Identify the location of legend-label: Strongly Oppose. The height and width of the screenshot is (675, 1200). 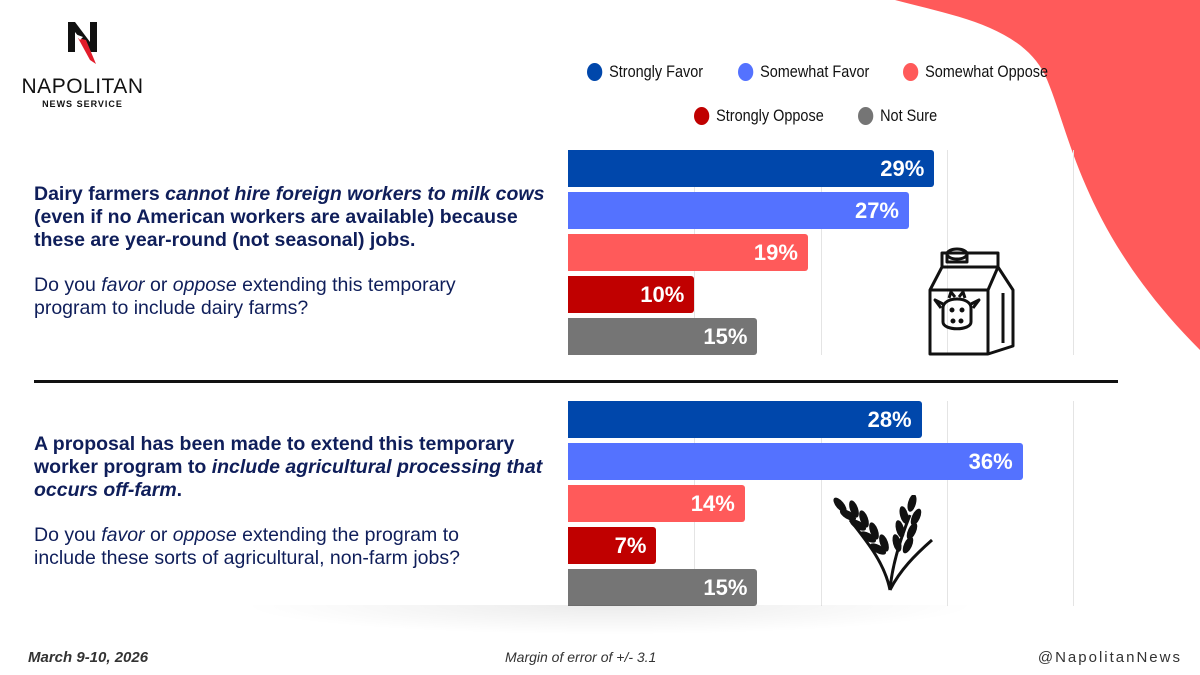
(770, 115).